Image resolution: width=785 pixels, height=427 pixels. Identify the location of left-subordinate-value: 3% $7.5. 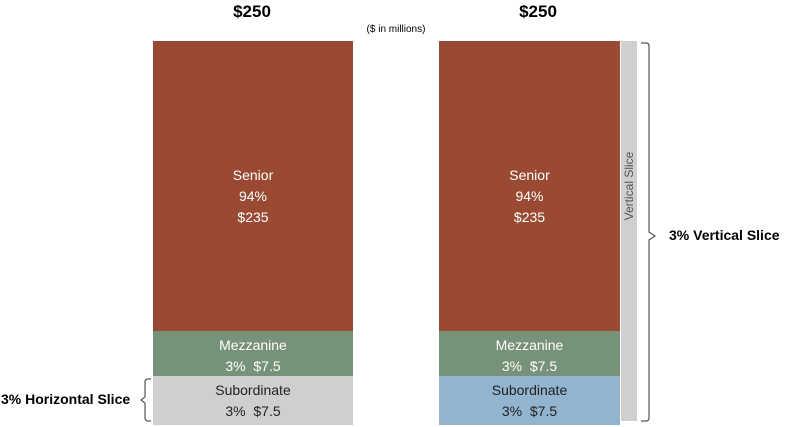
(253, 411).